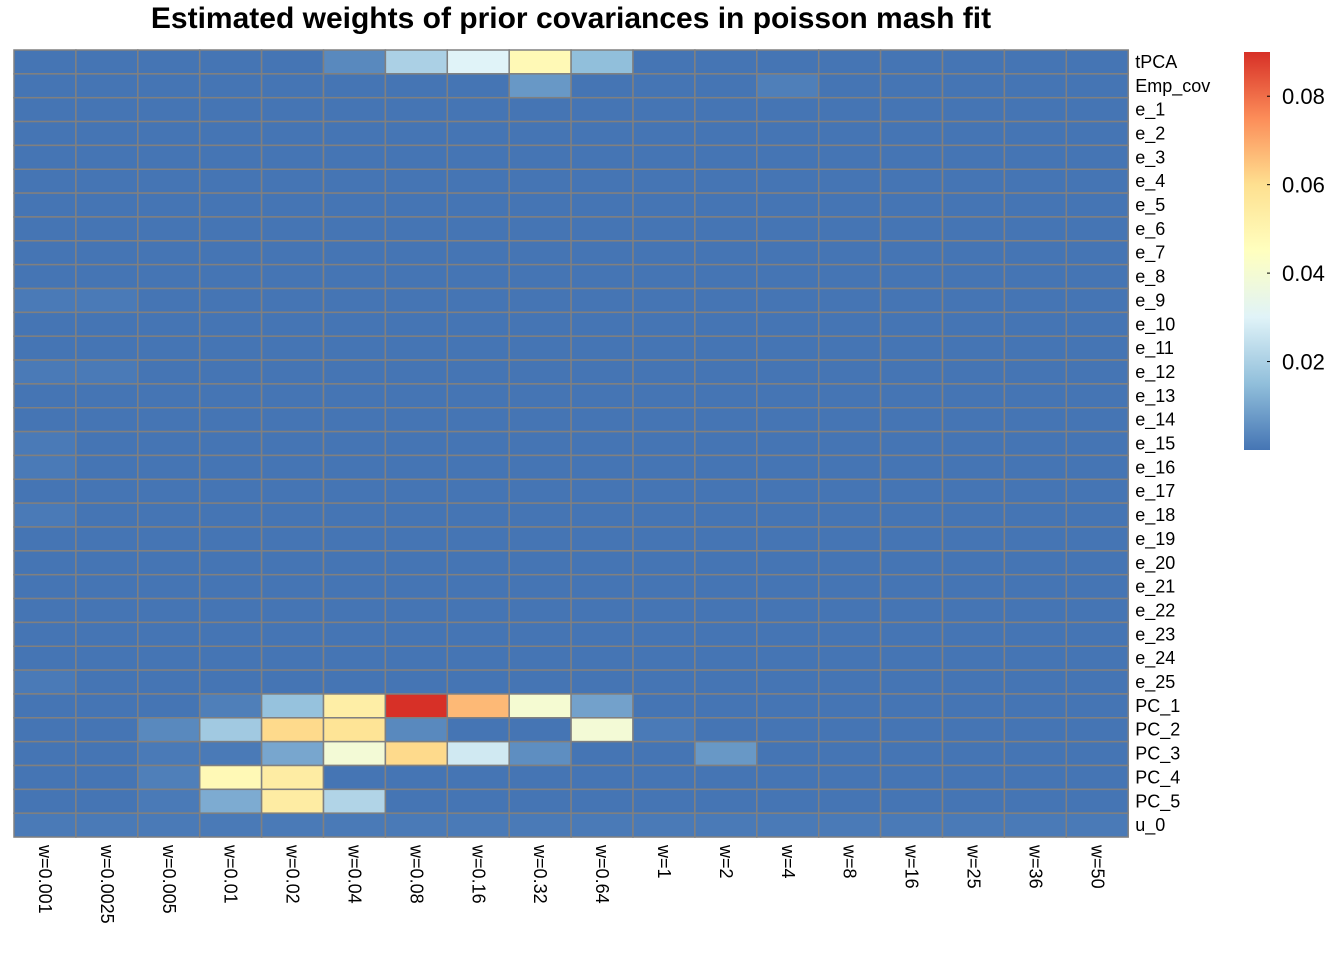 This screenshot has width=1344, height=960. Describe the element at coordinates (1155, 610) in the screenshot. I see `row-label: e_22` at that location.